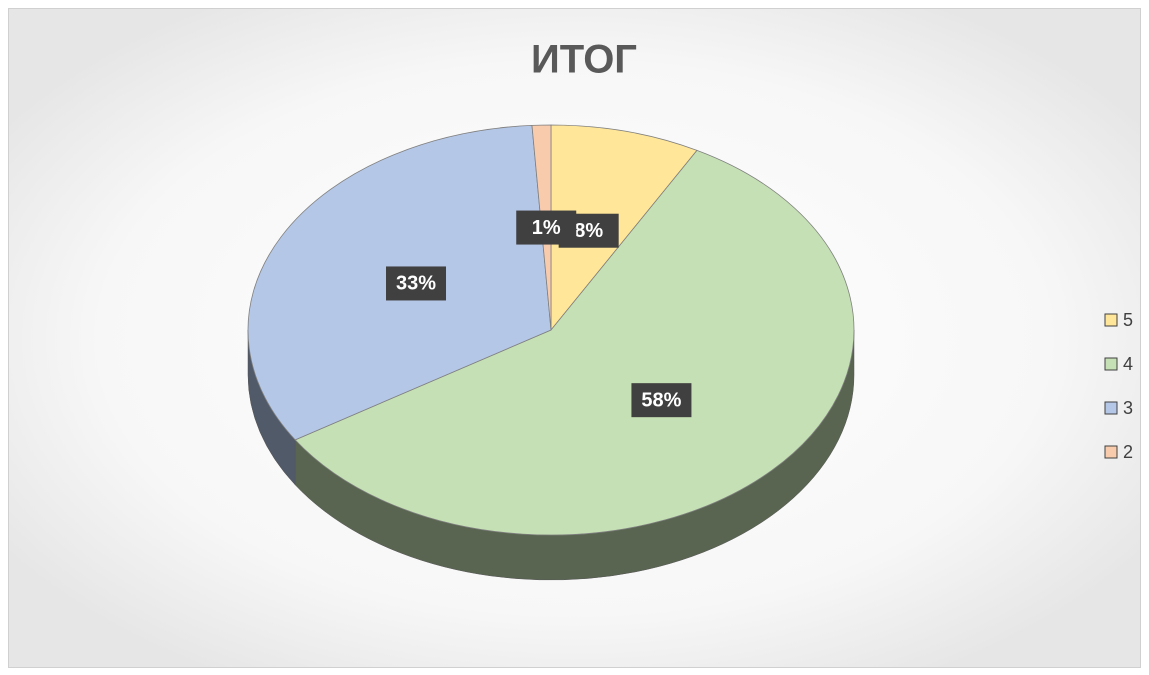 The image size is (1149, 675). What do you see at coordinates (1128, 452) in the screenshot?
I see `legend-label: 2` at bounding box center [1128, 452].